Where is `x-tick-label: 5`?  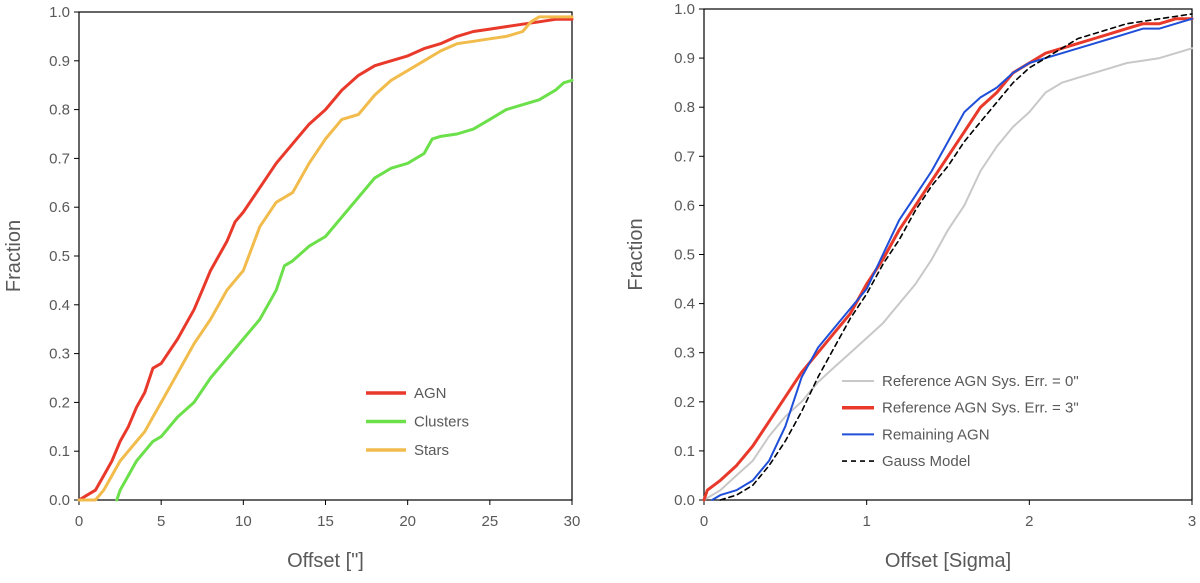 x-tick-label: 5 is located at coordinates (161, 521).